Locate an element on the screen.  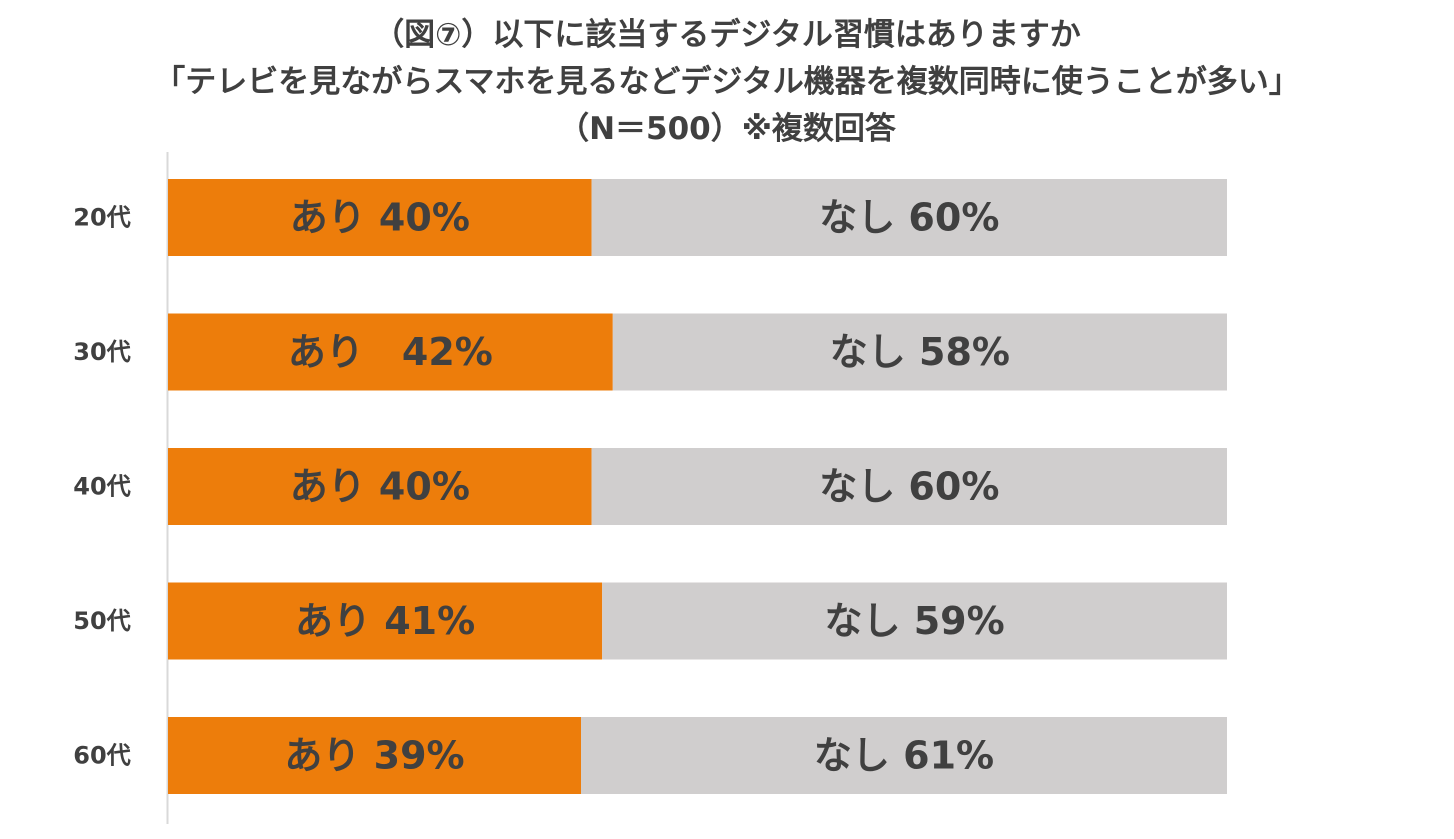
category-label: 50代 is located at coordinates (101, 621).